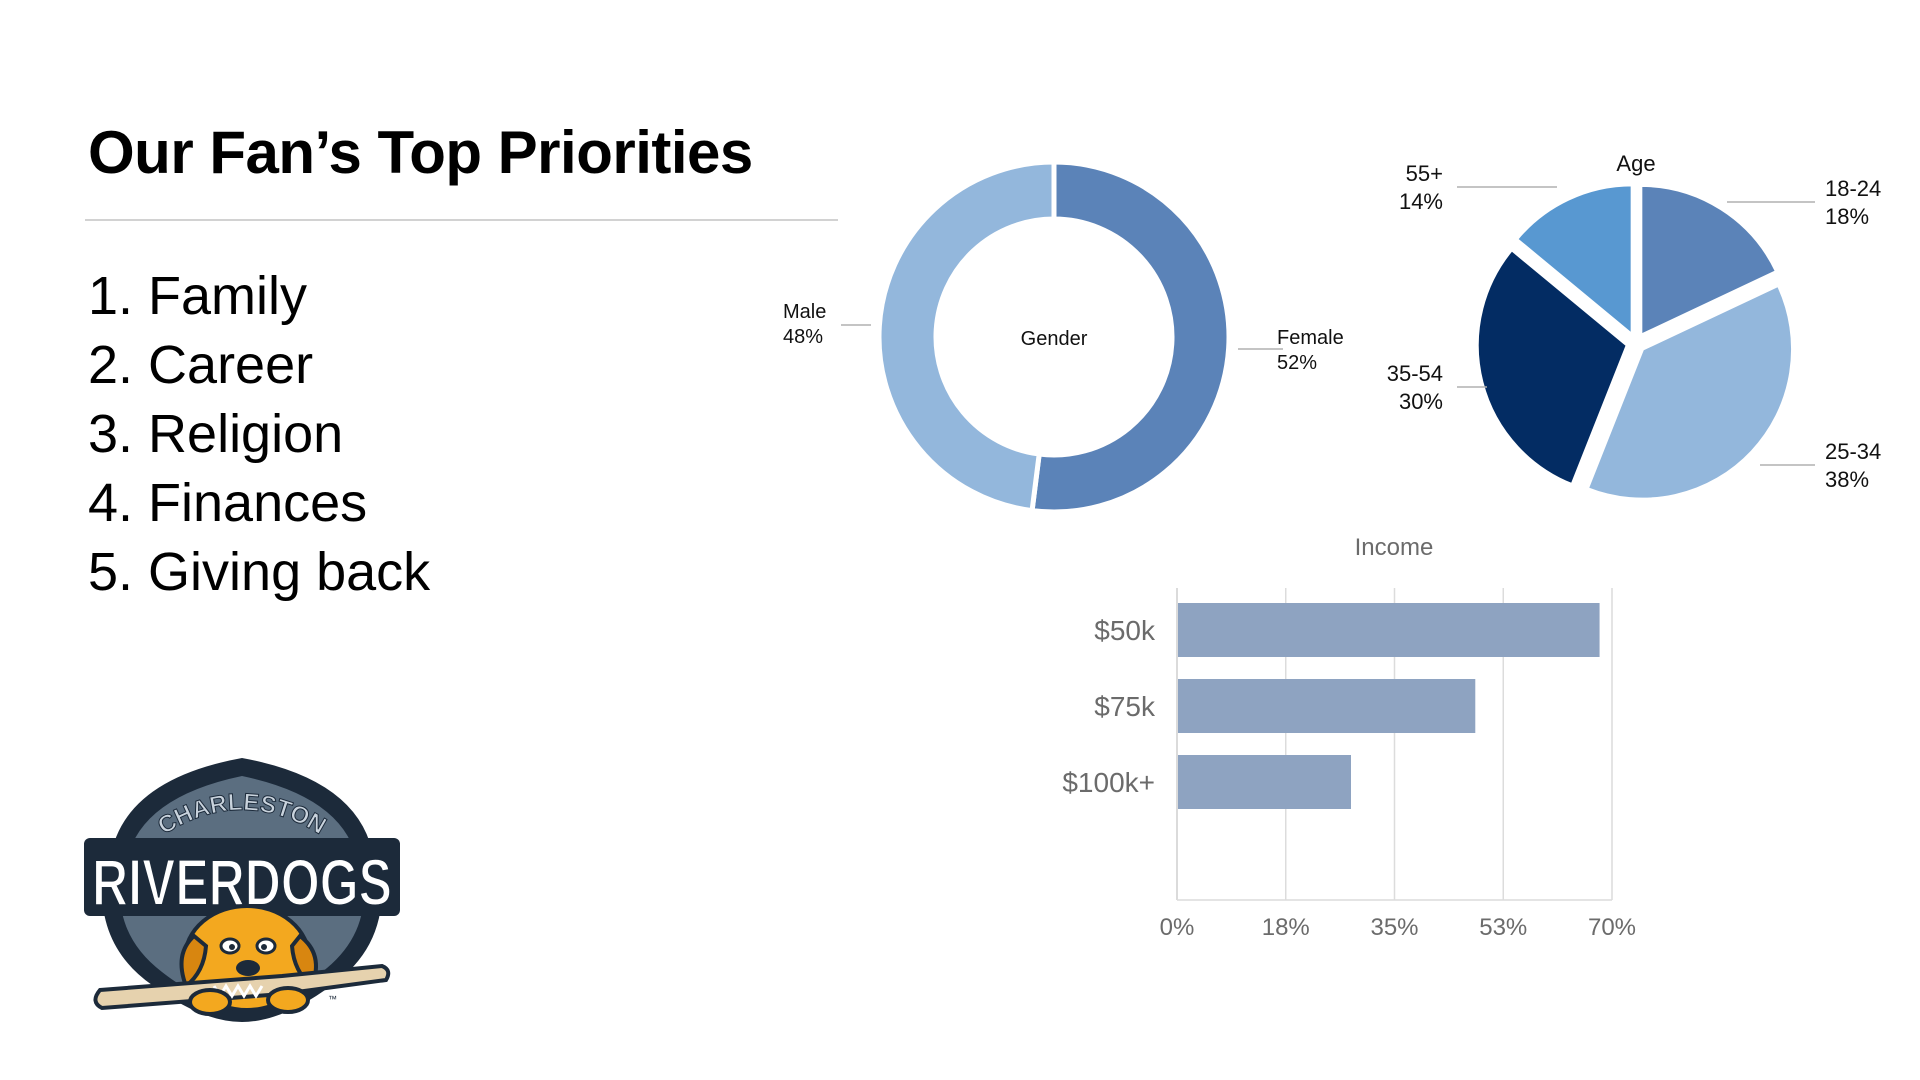  I want to click on age-value-18-24: 18%, so click(1847, 216).